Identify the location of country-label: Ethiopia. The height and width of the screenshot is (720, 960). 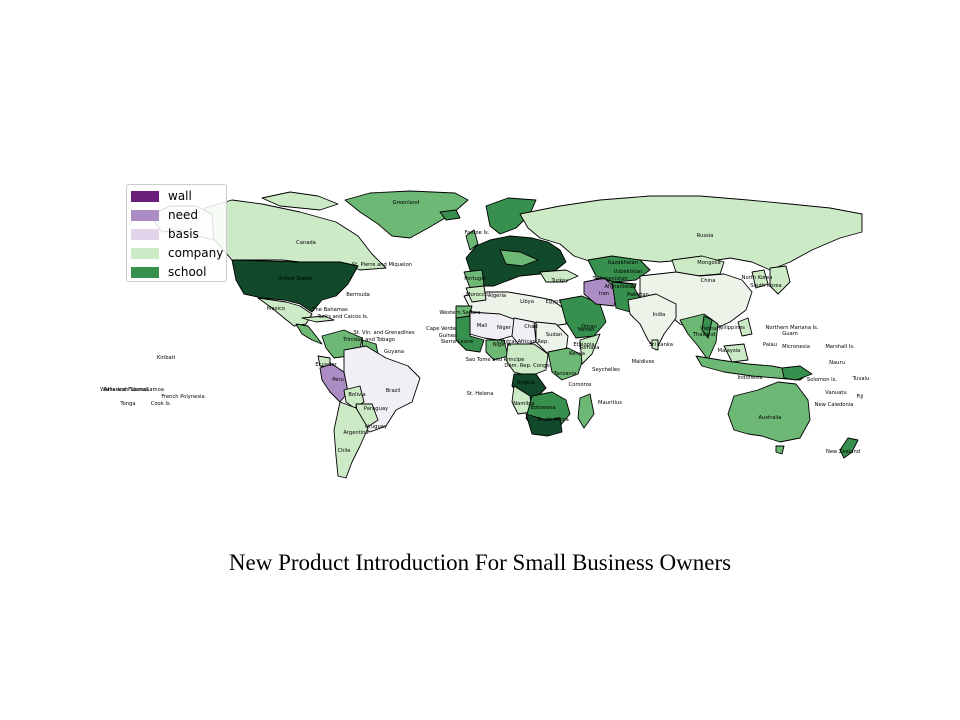
(583, 345).